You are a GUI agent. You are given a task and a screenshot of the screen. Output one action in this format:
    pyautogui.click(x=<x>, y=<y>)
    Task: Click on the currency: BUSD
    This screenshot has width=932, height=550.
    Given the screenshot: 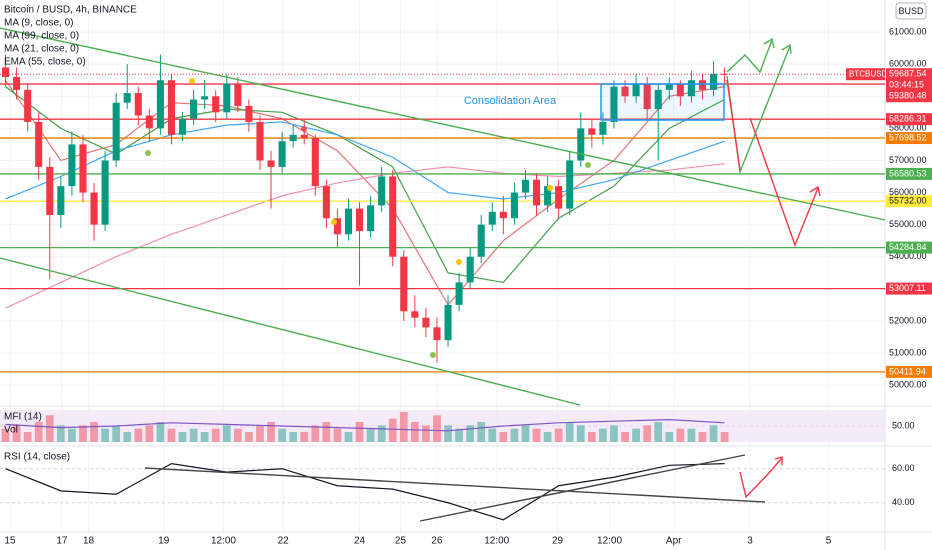 What is the action you would take?
    pyautogui.click(x=911, y=11)
    